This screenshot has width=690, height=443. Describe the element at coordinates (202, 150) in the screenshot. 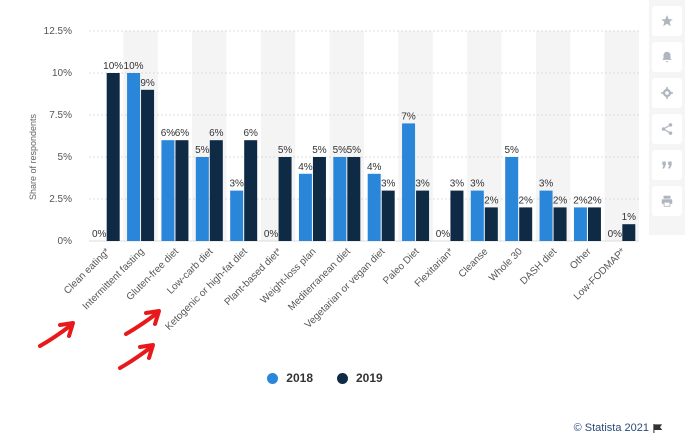

I see `data-label-2018-3: 5%` at that location.